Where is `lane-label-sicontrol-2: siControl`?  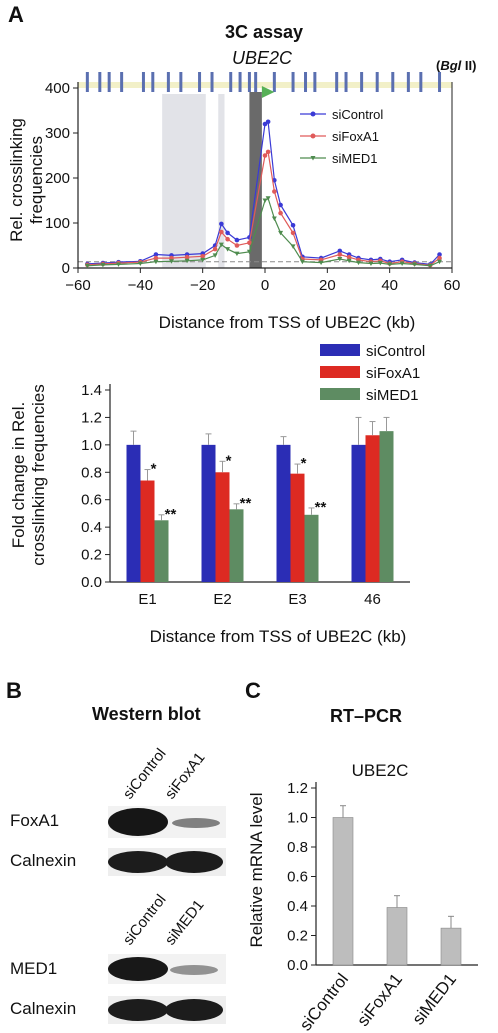 lane-label-sicontrol-2: siControl is located at coordinates (145, 919).